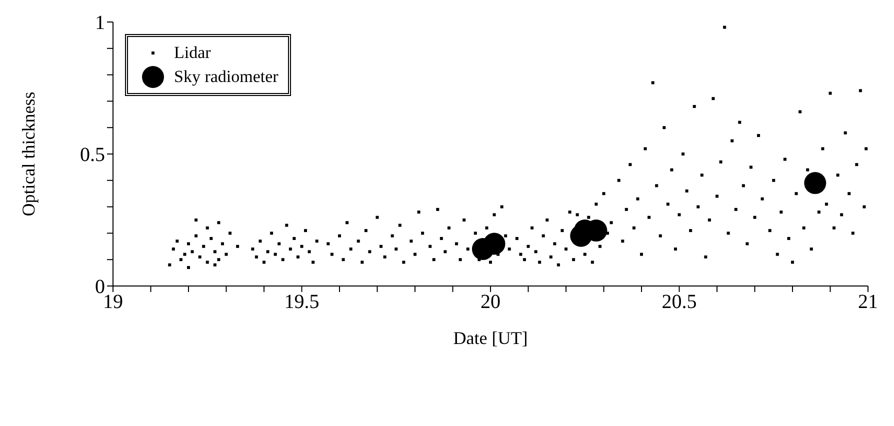 Image resolution: width=894 pixels, height=426 pixels. I want to click on legend-label: Lidar, so click(192, 53).